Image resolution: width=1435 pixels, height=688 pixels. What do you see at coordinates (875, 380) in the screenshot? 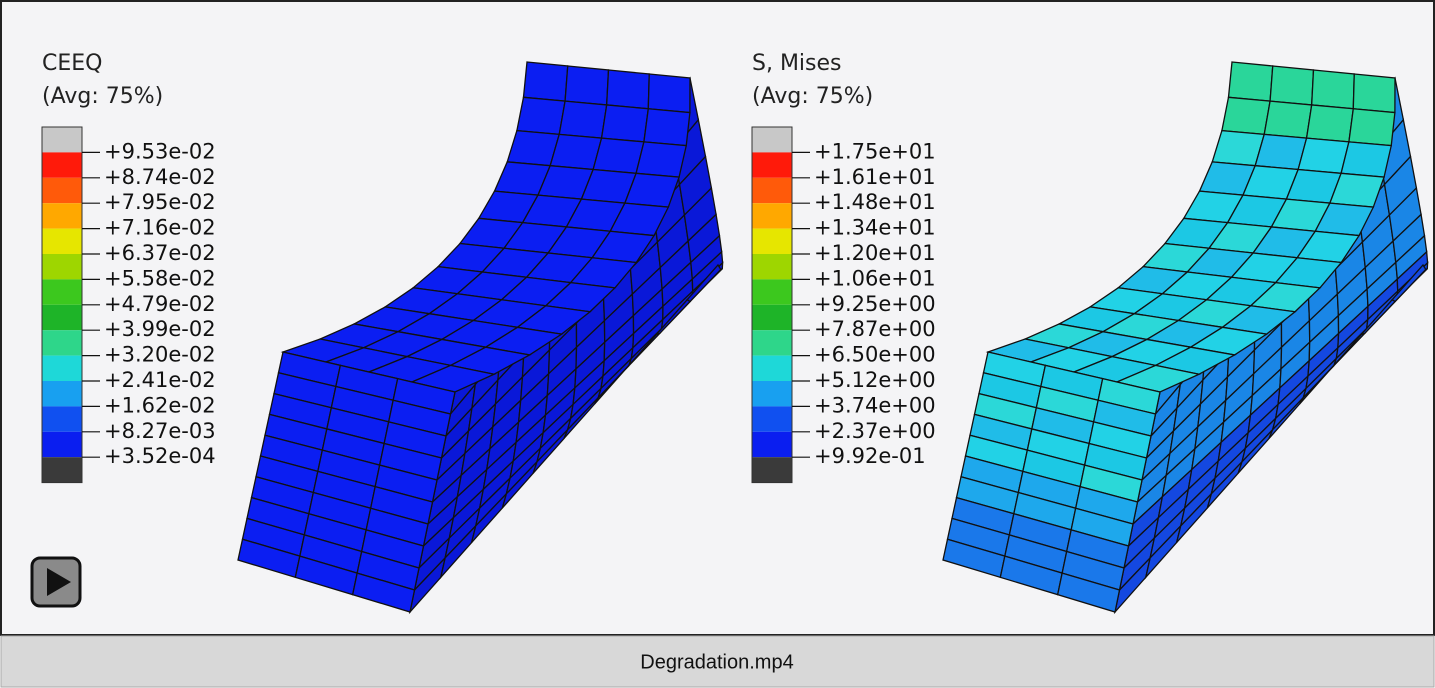
I see `legend-label: +5.12e+00` at bounding box center [875, 380].